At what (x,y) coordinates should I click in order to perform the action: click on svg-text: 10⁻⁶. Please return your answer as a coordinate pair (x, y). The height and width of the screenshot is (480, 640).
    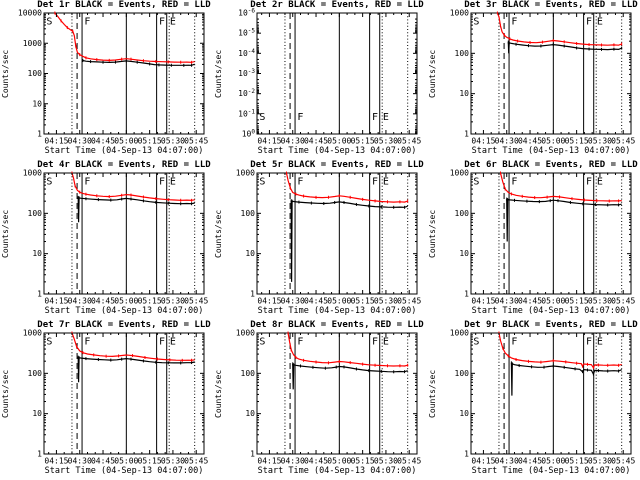
    Looking at the image, I should click on (246, 13).